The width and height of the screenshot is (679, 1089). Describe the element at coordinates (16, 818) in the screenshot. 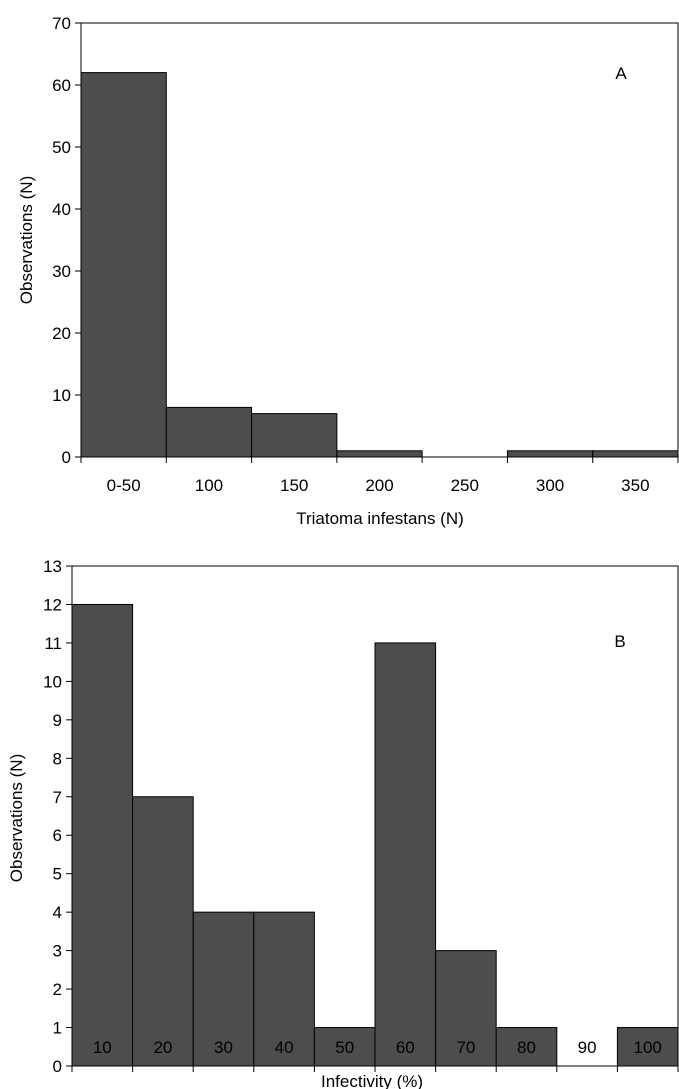

I see `chart-b-y-axis-title: Observations (N)` at that location.